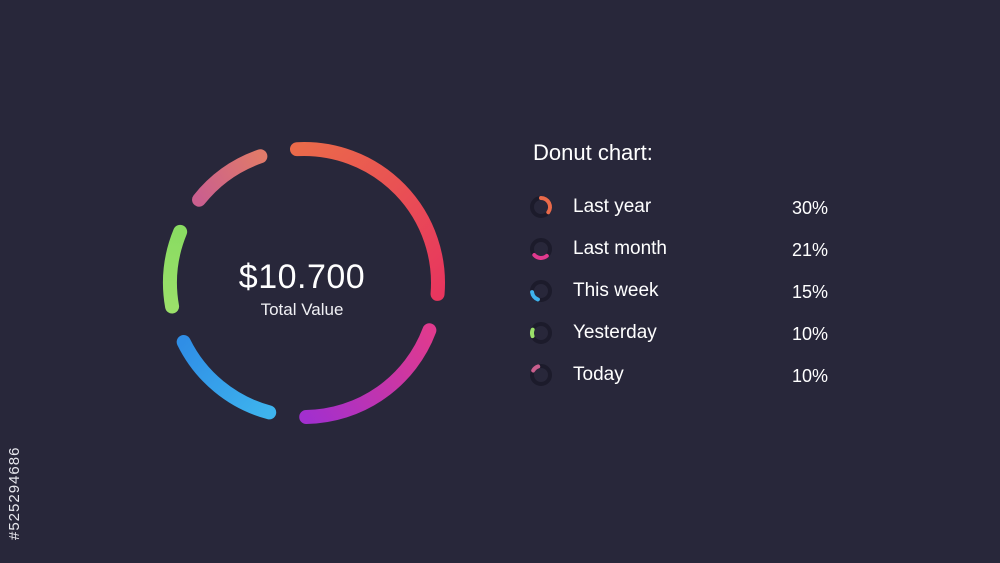 This screenshot has height=563, width=1000. Describe the element at coordinates (226, 377) in the screenshot. I see `donut-segment-this-week` at that location.